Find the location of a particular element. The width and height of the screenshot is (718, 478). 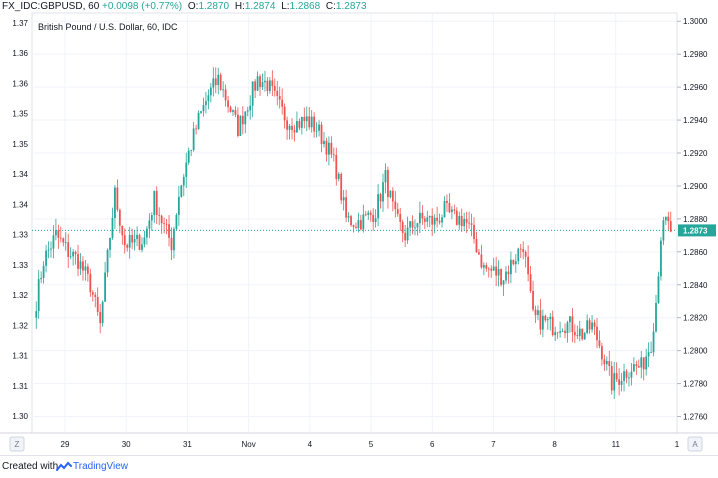

time-tick-label: 30 is located at coordinates (126, 444).